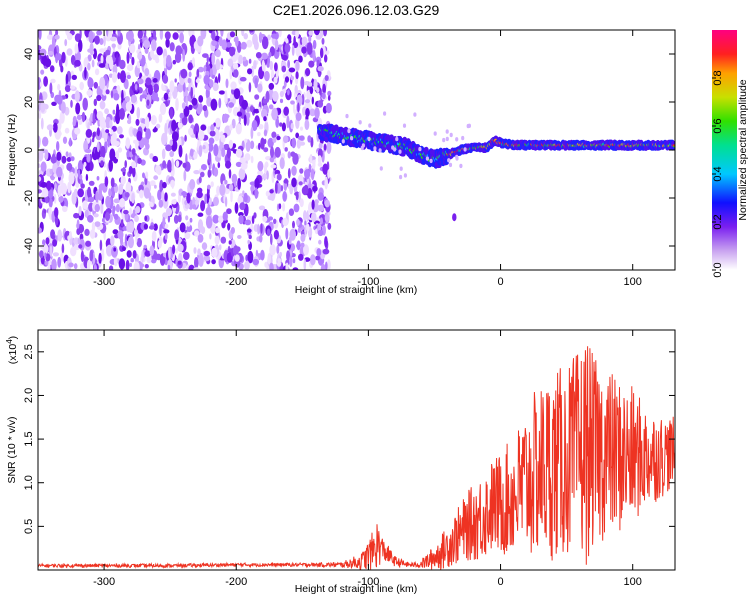 This screenshot has height=605, width=750. Describe the element at coordinates (29, 438) in the screenshot. I see `snr-y-tick-label: 1.5` at that location.